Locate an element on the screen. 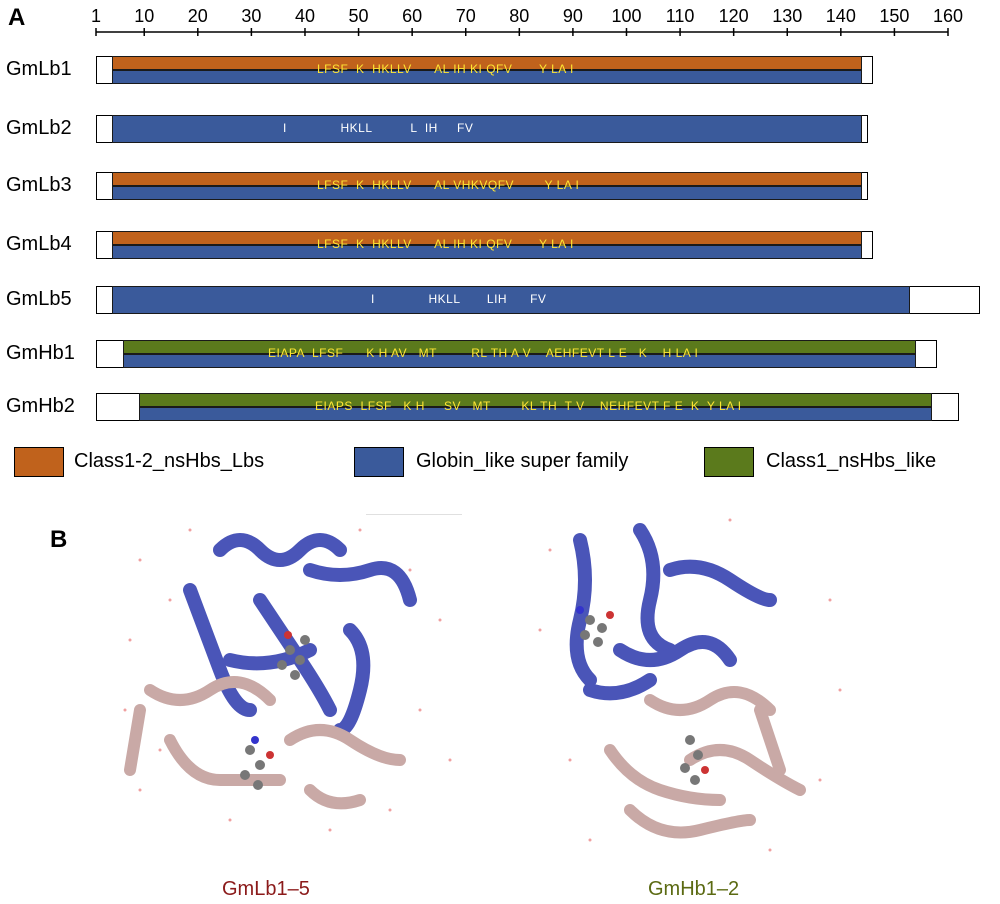 This screenshot has height=904, width=1000. legend-swatch-class1 is located at coordinates (729, 462).